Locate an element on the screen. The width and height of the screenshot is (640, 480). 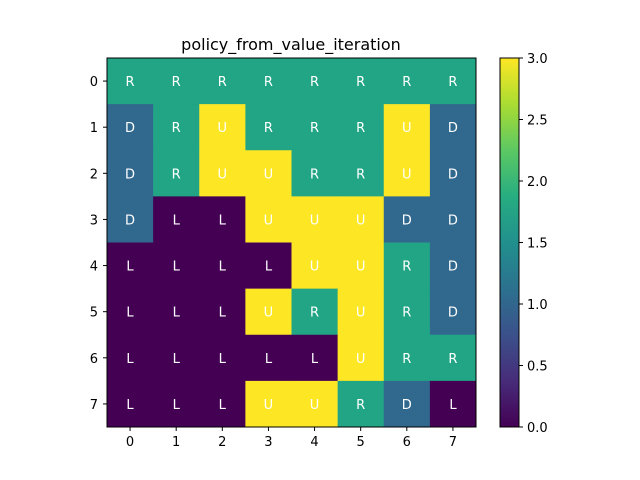
heatmap-cell-r7-c4 is located at coordinates (315, 404).